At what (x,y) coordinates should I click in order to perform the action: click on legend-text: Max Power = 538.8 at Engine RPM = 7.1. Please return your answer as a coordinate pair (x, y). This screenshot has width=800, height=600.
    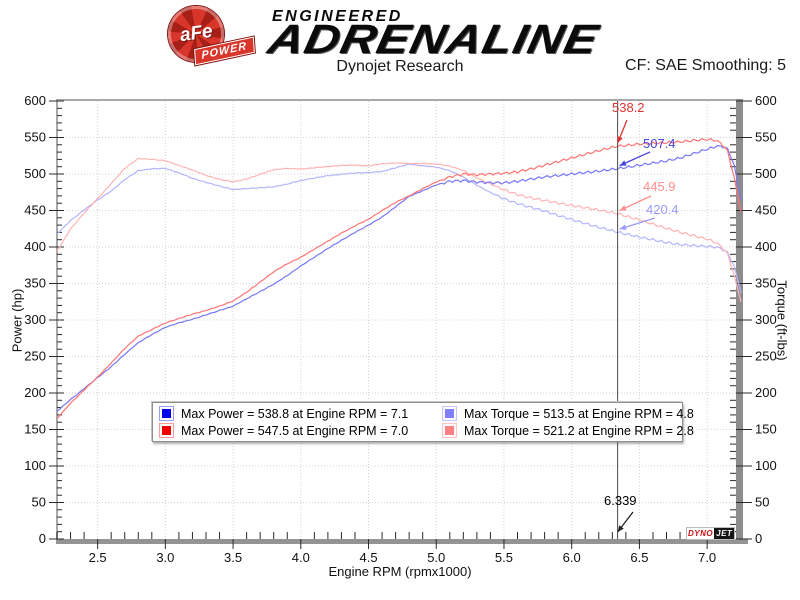
    Looking at the image, I should click on (295, 413).